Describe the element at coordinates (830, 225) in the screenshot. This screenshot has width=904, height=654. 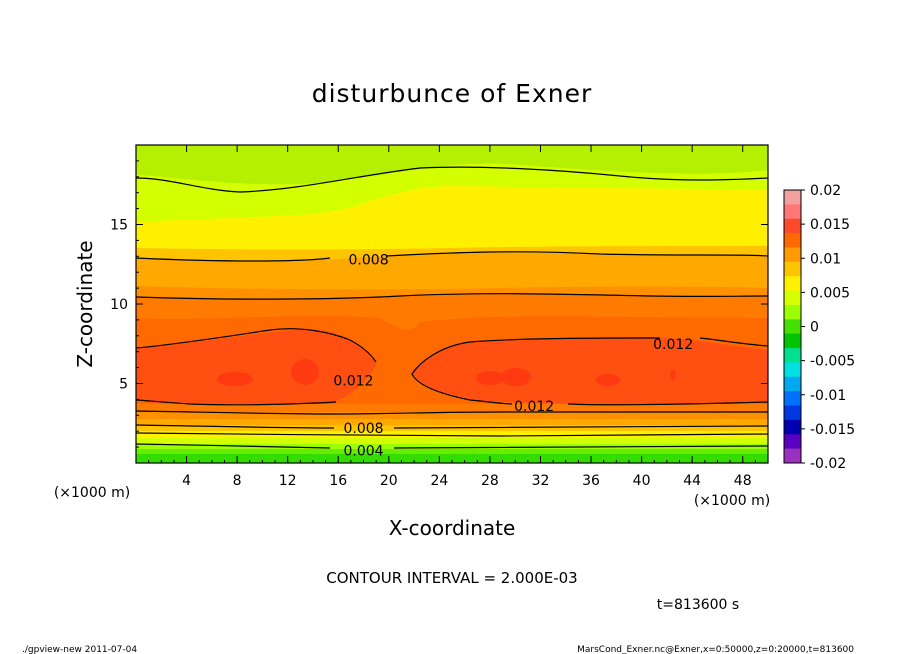
I see `colorbar-label: 0.015` at that location.